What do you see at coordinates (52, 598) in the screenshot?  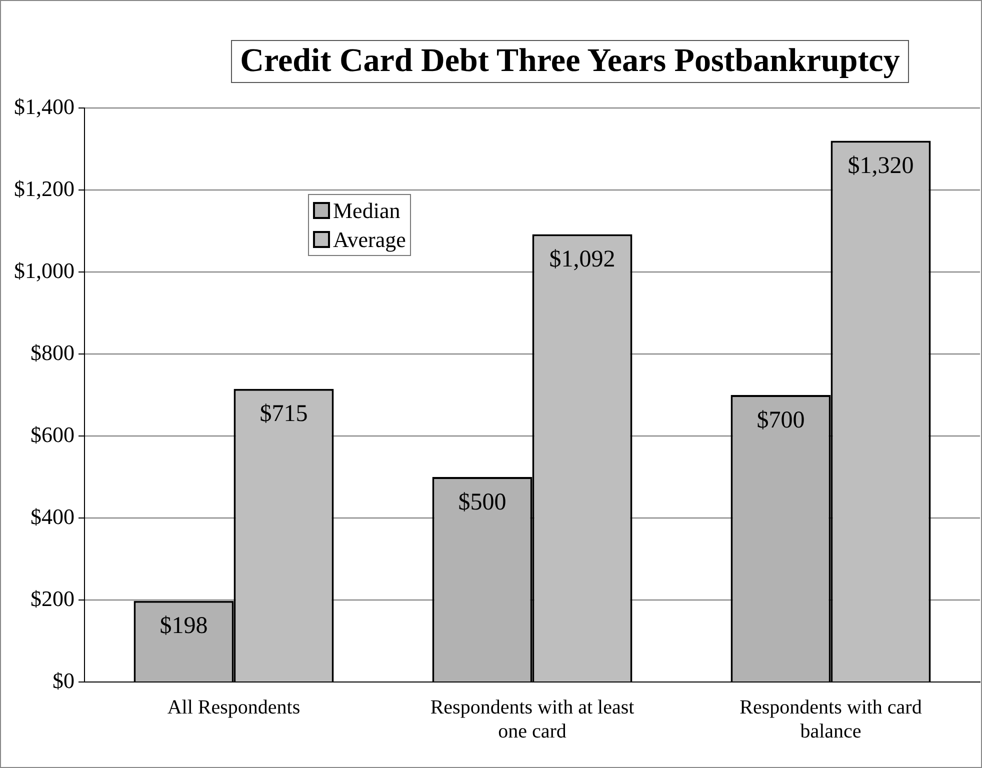 I see `y-tick-label: $200` at bounding box center [52, 598].